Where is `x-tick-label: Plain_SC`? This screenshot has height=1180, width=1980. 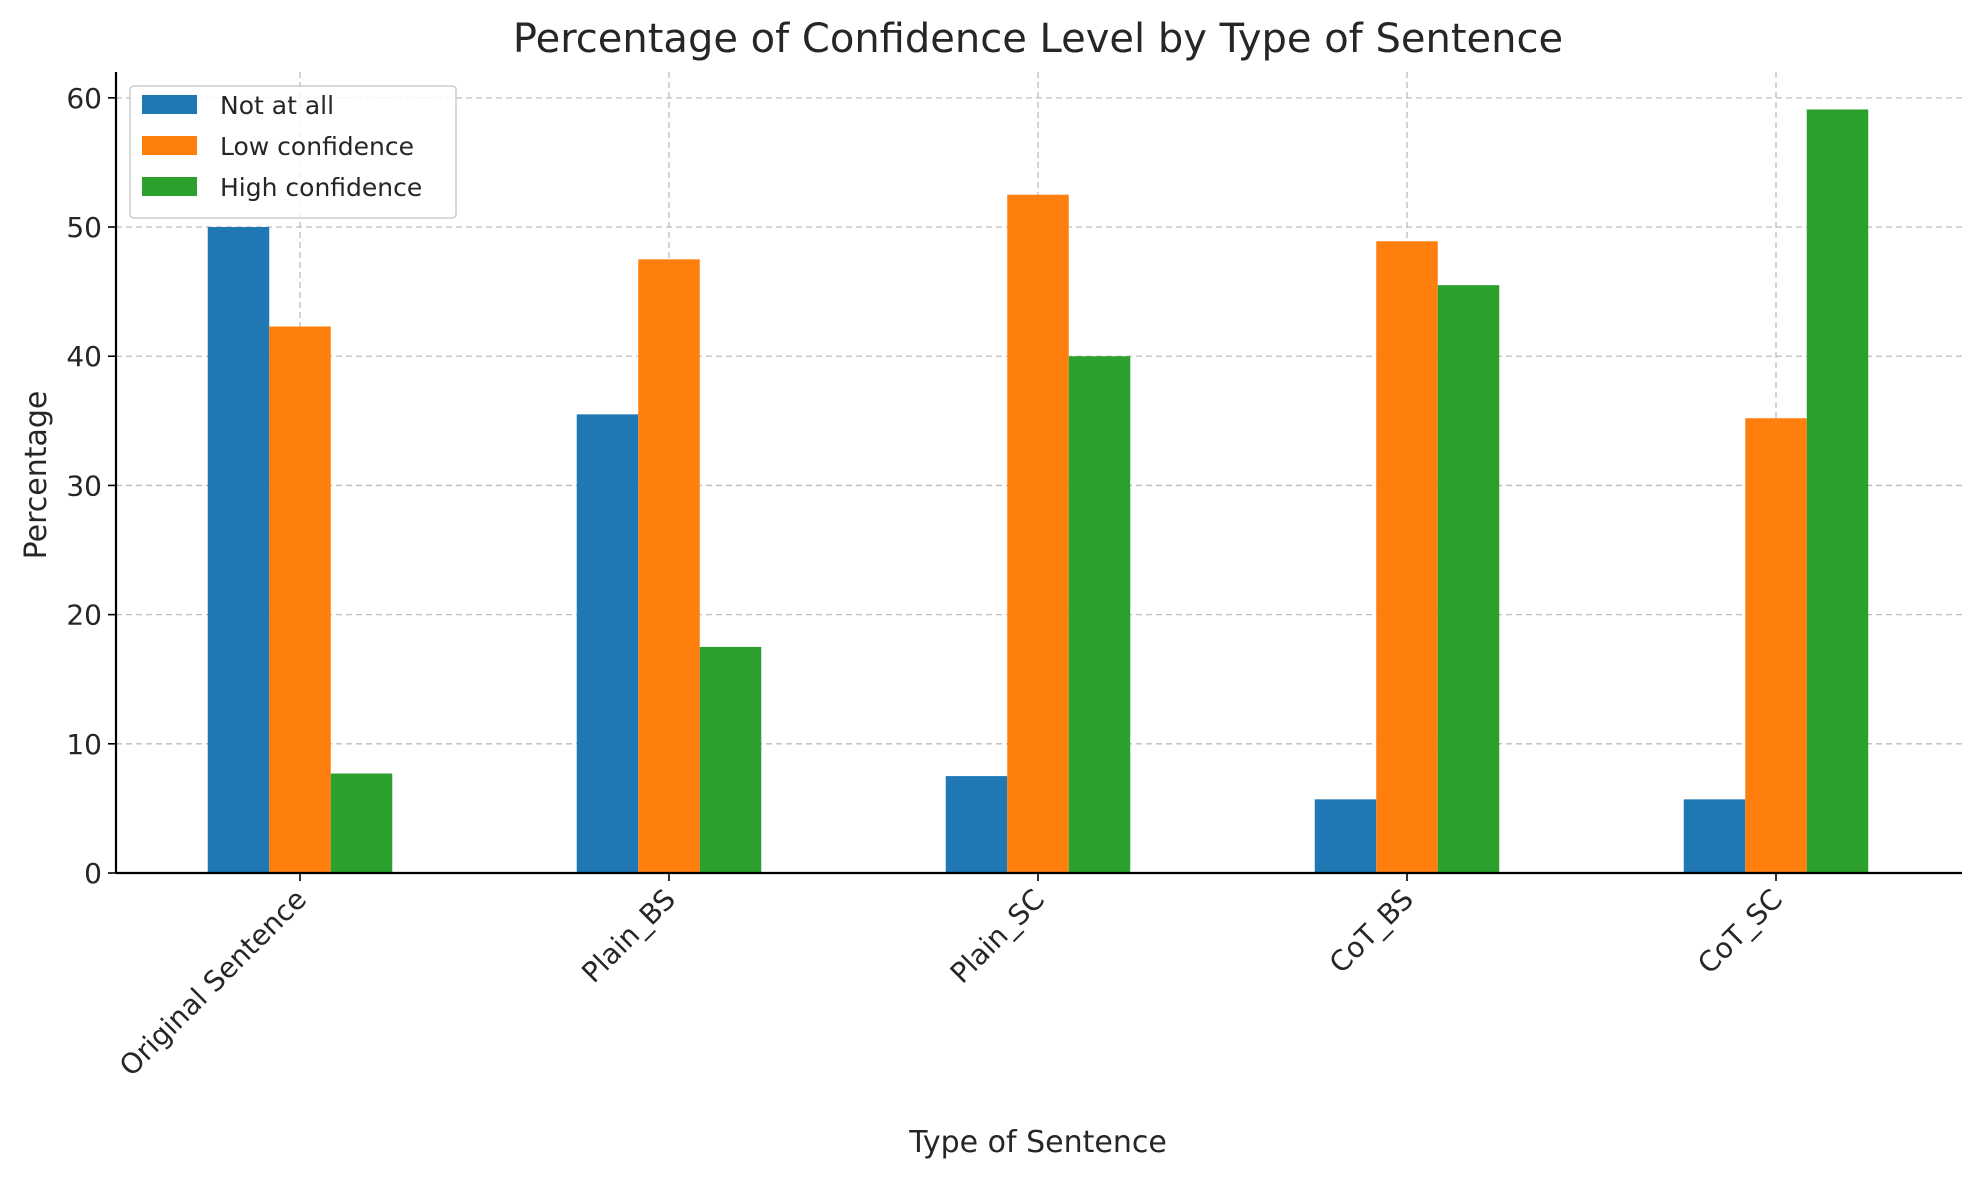
x-tick-label: Plain_SC is located at coordinates (997, 936).